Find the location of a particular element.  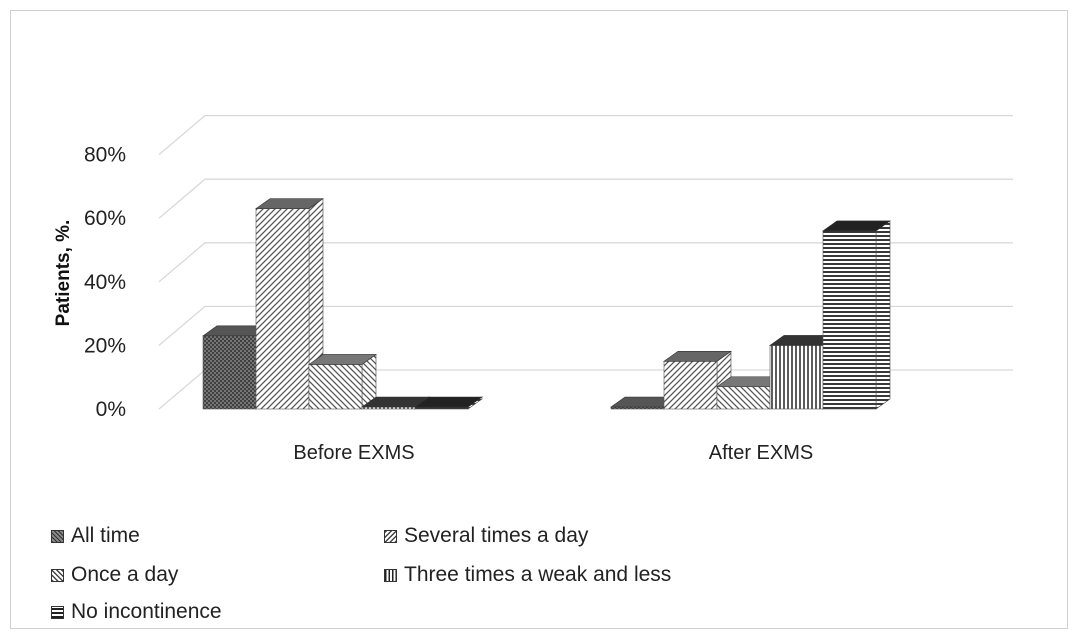

legend-item: No incontinence is located at coordinates (136, 612).